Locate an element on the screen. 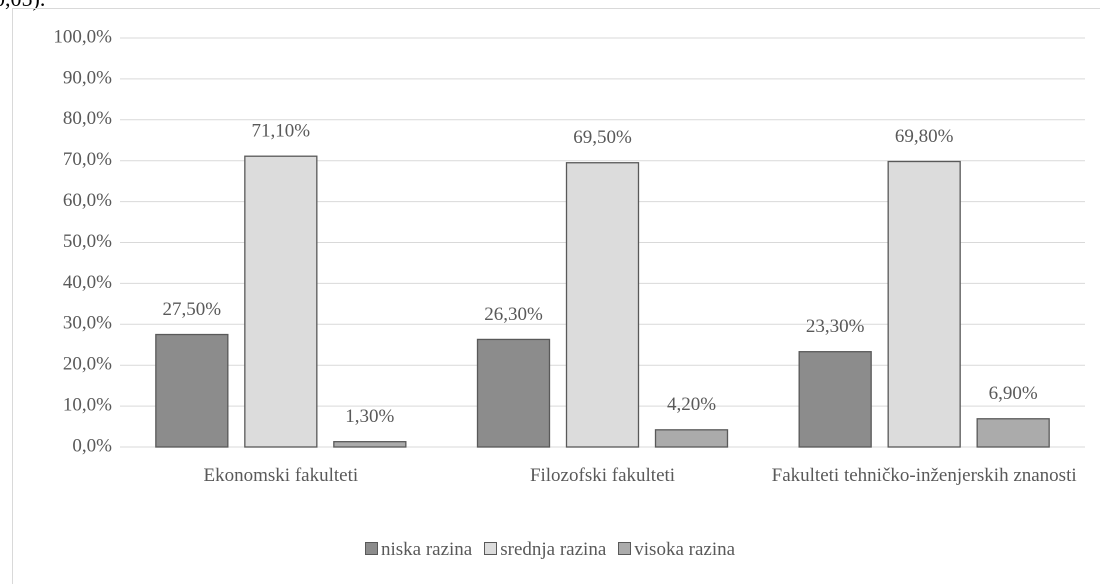 The width and height of the screenshot is (1100, 584). y-tick-label: 40,0% is located at coordinates (87, 282).